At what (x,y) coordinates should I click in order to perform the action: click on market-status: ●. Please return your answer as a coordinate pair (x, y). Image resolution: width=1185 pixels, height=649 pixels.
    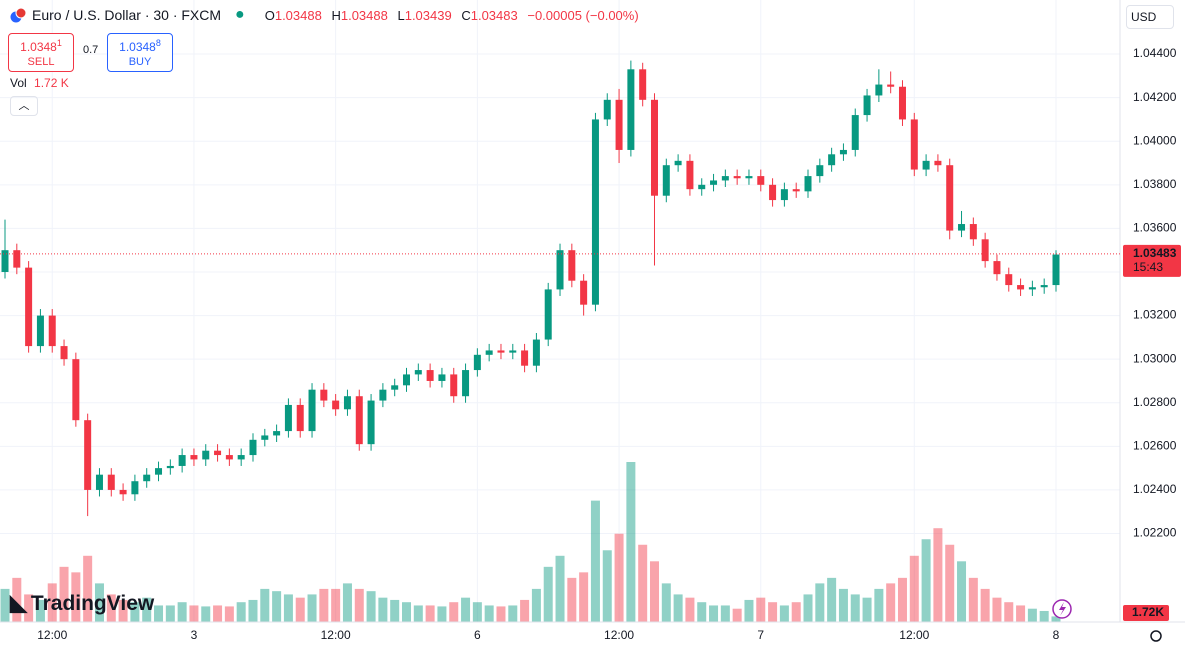
    Looking at the image, I should click on (240, 14).